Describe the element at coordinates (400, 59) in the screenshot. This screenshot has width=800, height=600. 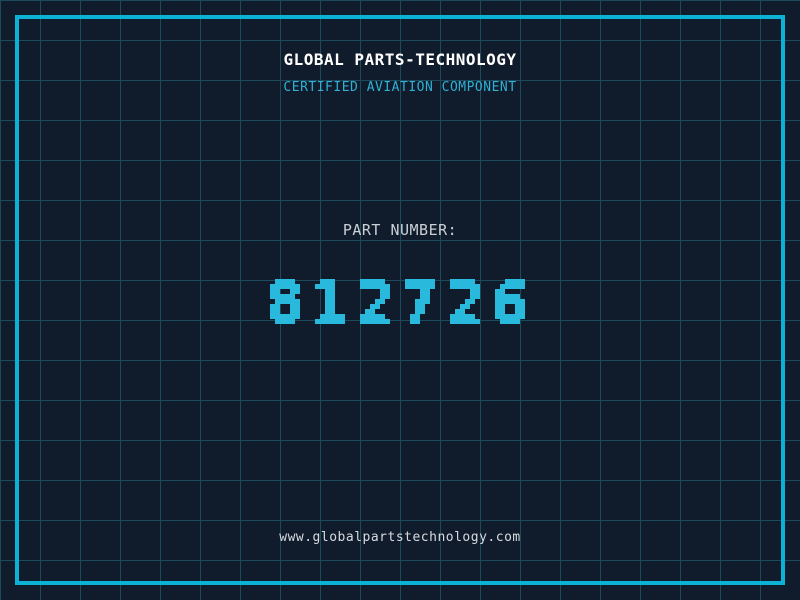
I see `company-name: GLOBAL PARTS-TECHNOLOGY` at that location.